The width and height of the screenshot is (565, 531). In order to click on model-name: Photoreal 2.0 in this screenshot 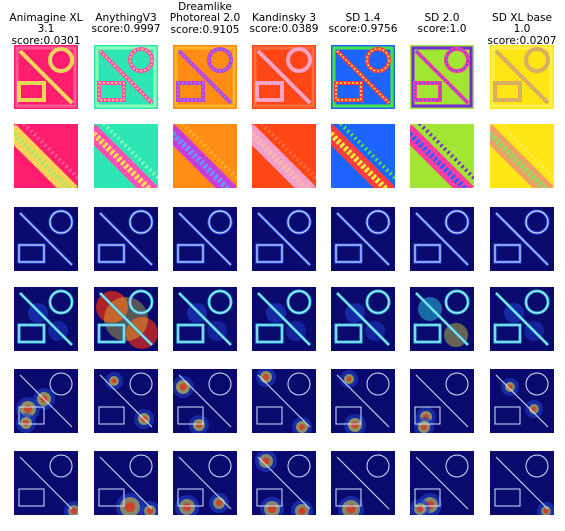, I will do `click(205, 18)`.